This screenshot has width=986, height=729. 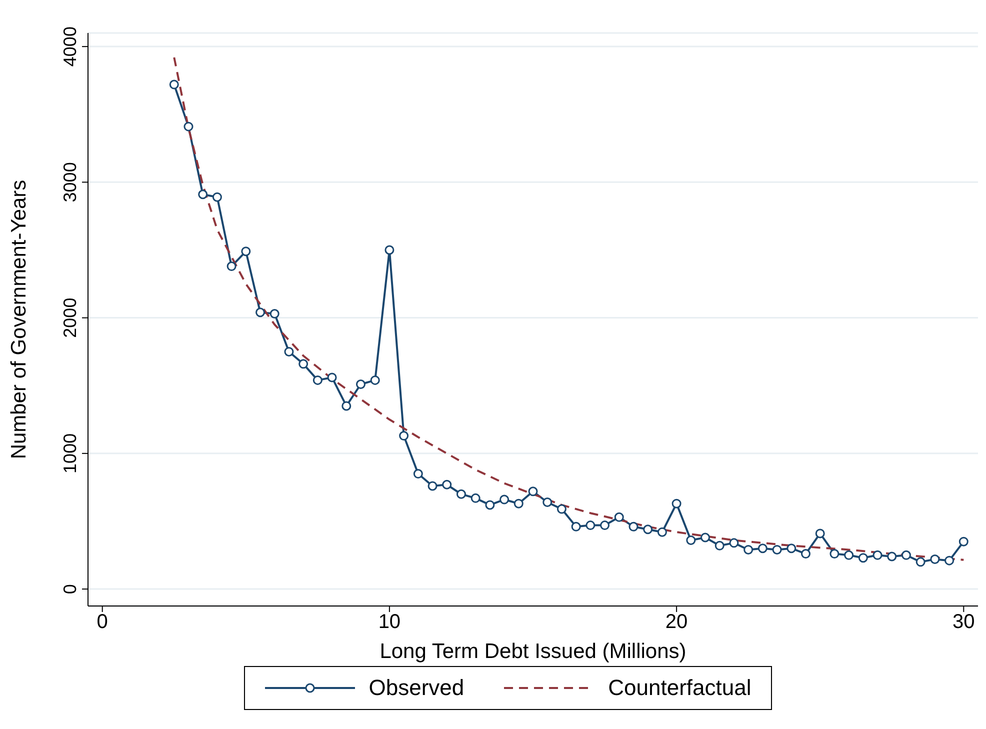 I want to click on y-tick-label: 0, so click(x=70, y=589).